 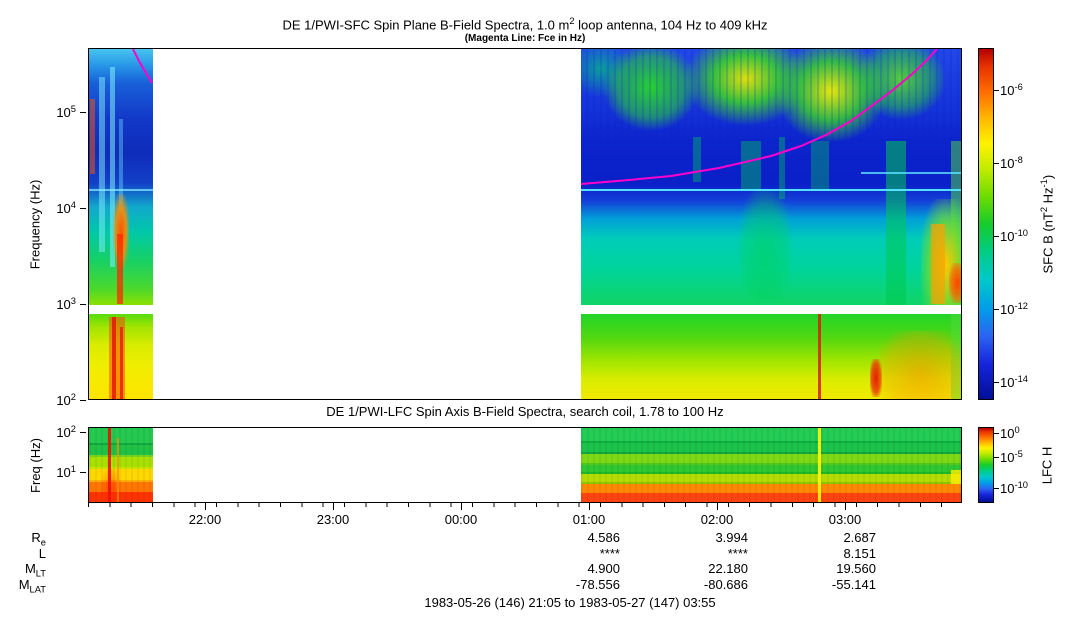 What do you see at coordinates (461, 519) in the screenshot?
I see `x-tick-label: 00:00` at bounding box center [461, 519].